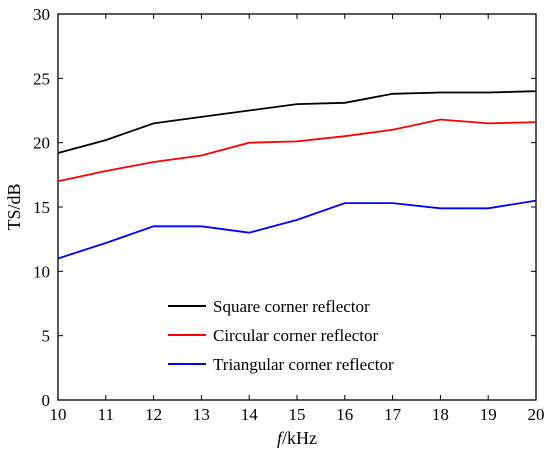 This screenshot has height=456, width=550. Describe the element at coordinates (14, 206) in the screenshot. I see `y-axis-label: TS/dB` at that location.